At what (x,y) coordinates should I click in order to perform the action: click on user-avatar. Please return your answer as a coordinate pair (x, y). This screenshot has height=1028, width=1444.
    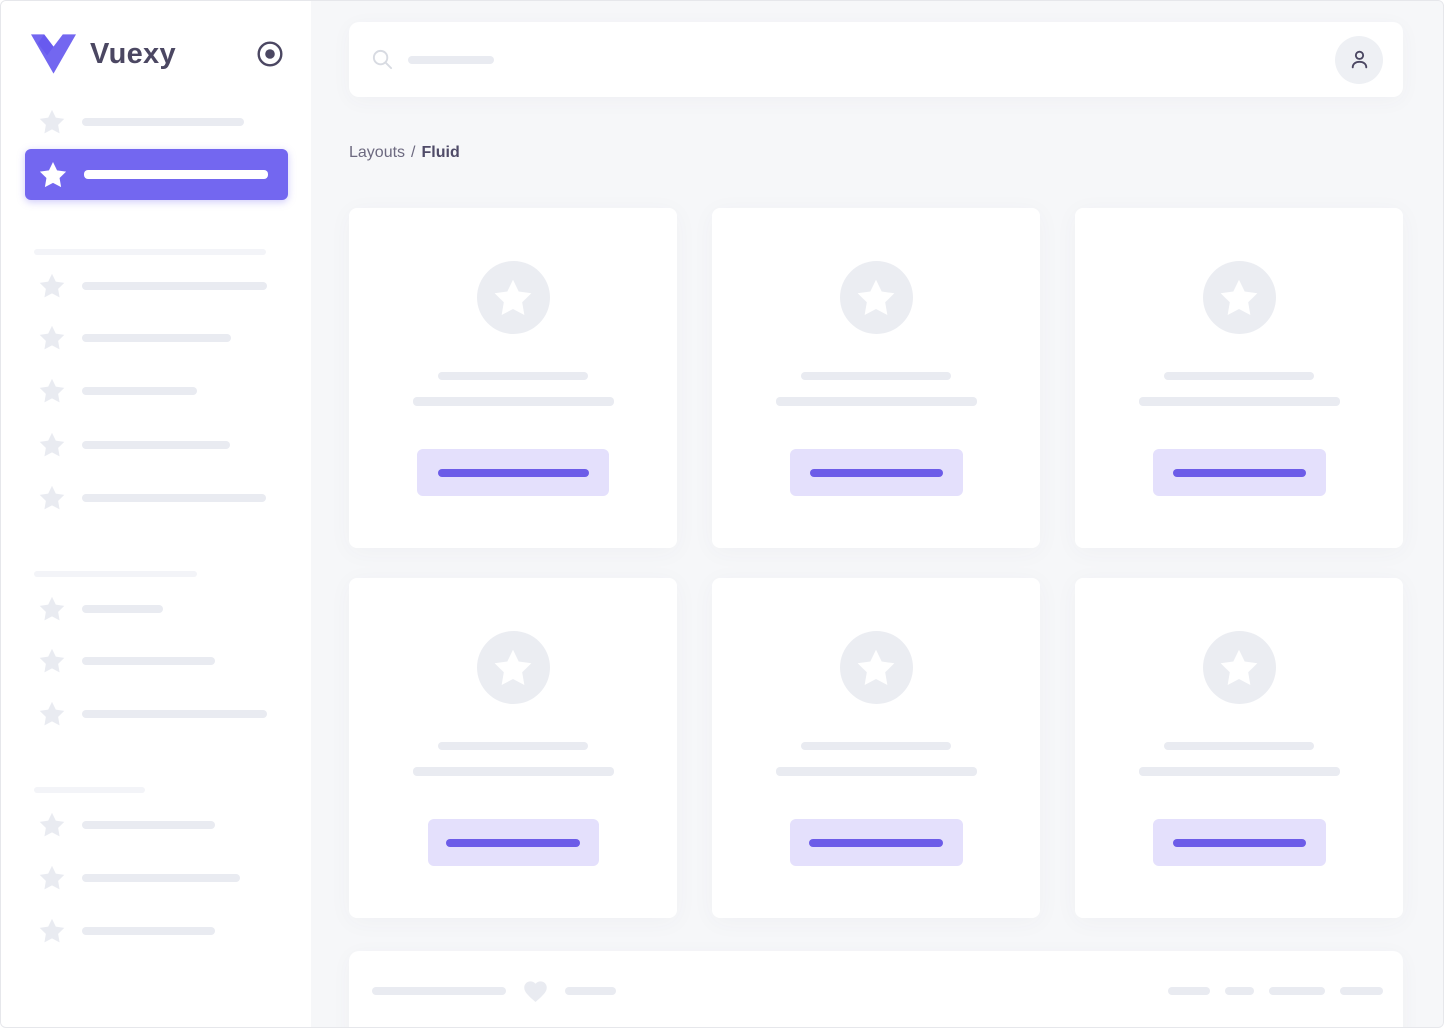
    Looking at the image, I should click on (1359, 59).